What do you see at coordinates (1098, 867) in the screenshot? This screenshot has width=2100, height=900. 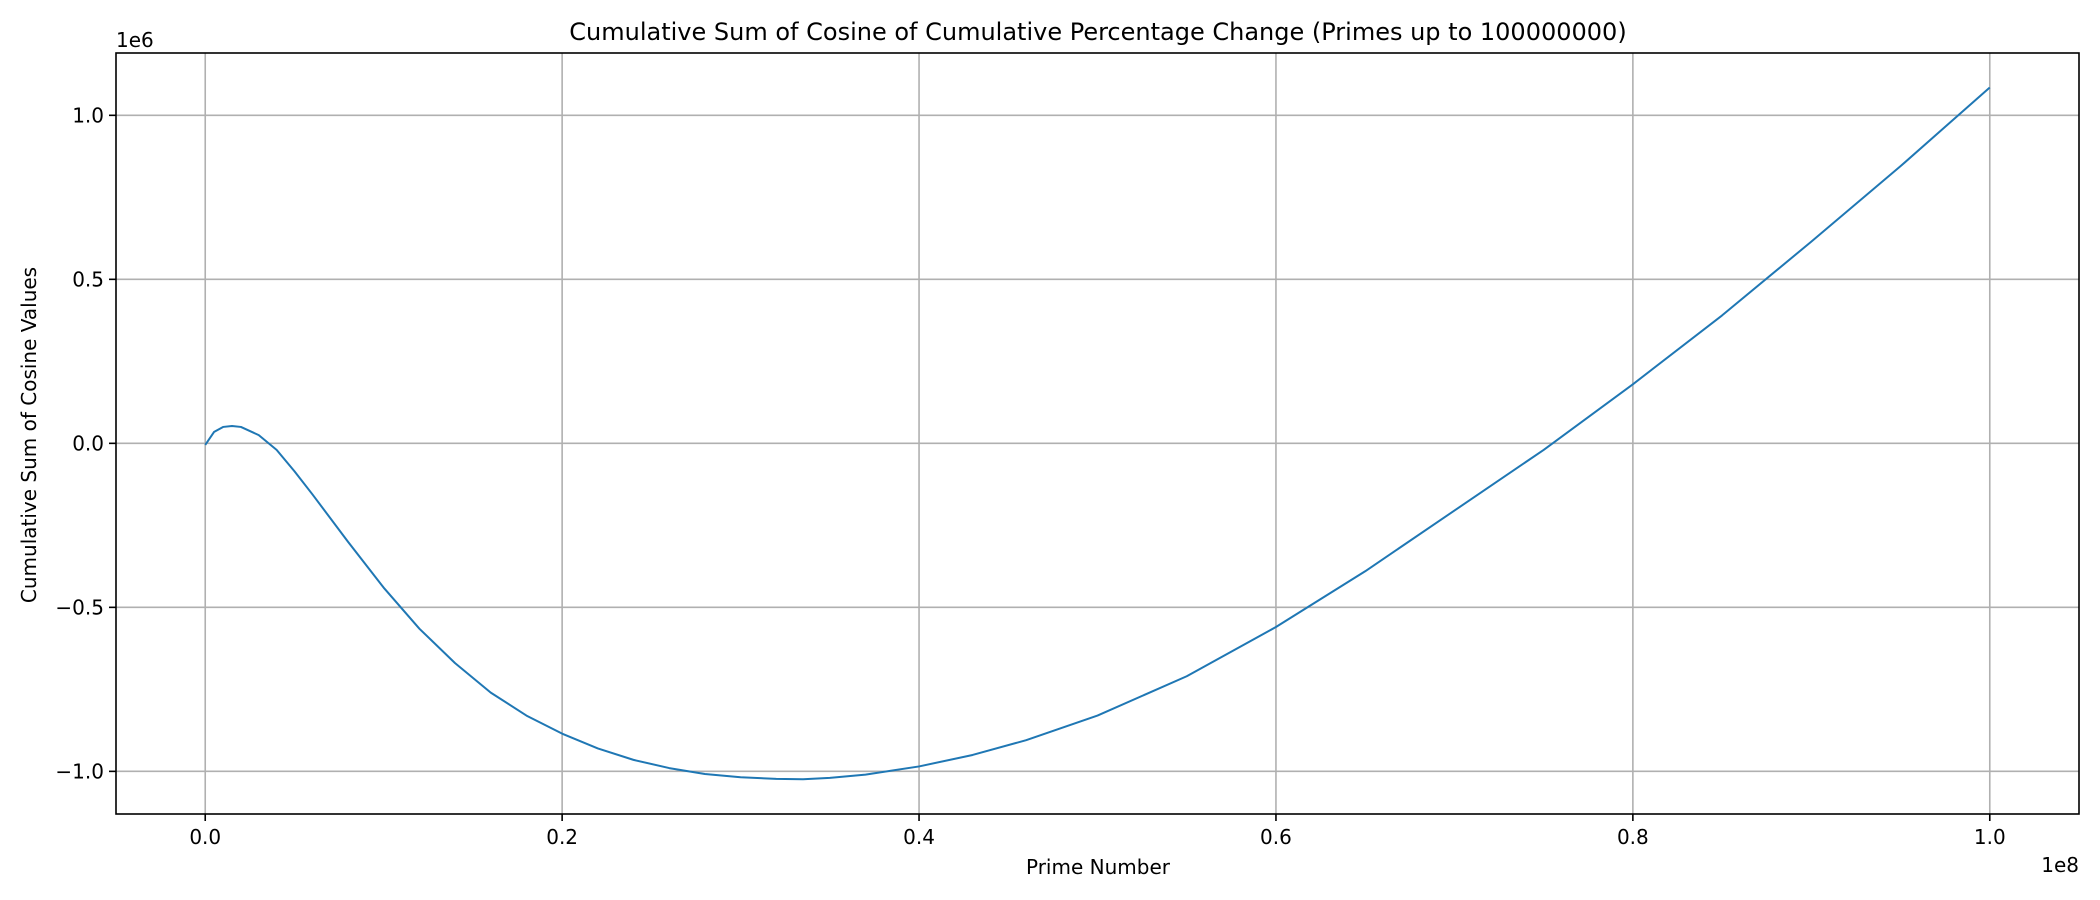 I see `x-axis-label: Prime Number` at bounding box center [1098, 867].